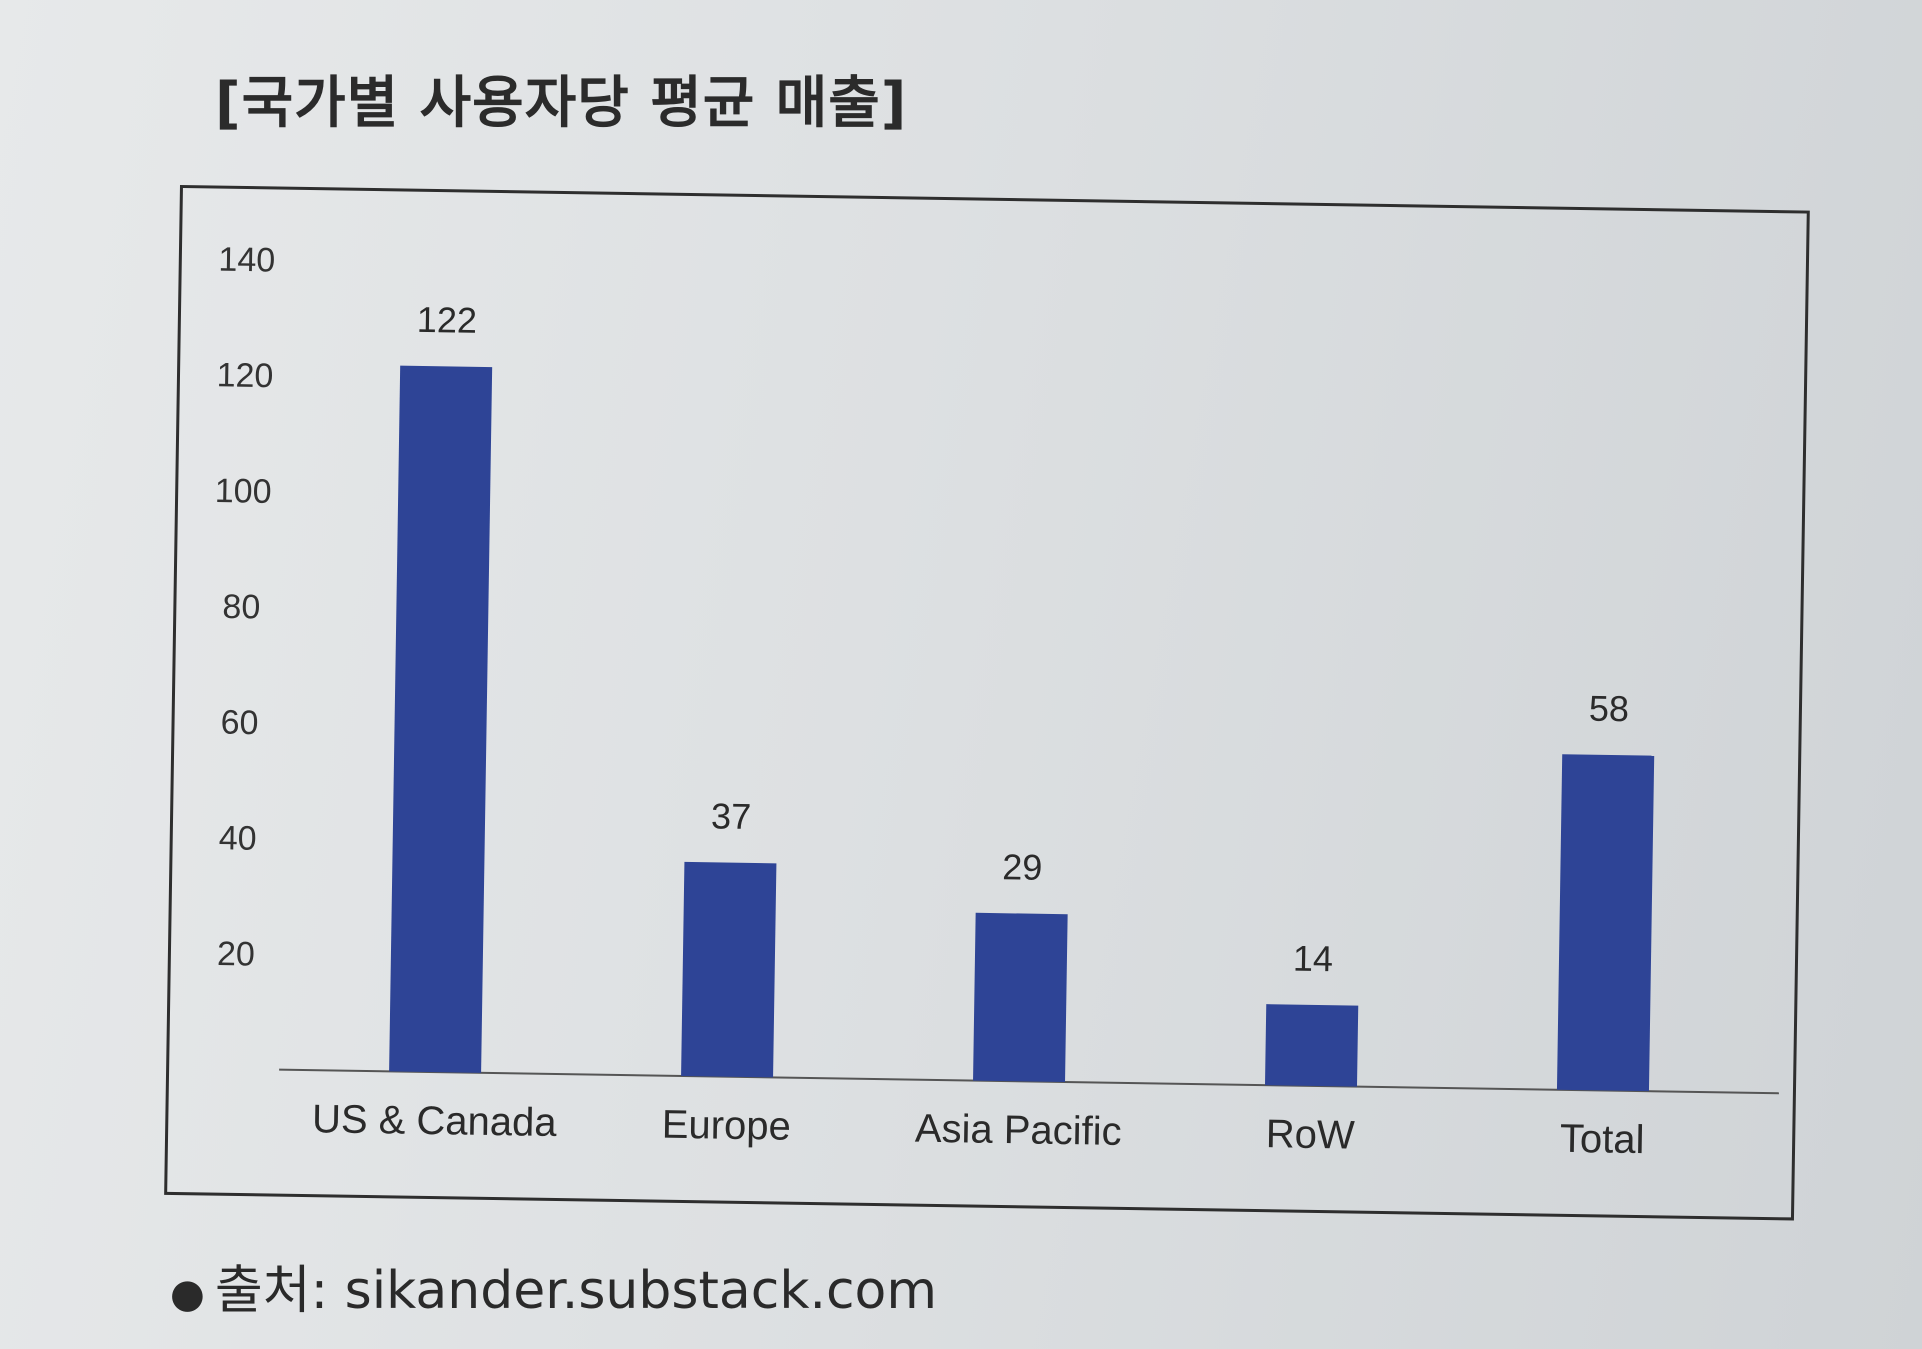 The image size is (1922, 1349). I want to click on data-label: 14, so click(1313, 959).